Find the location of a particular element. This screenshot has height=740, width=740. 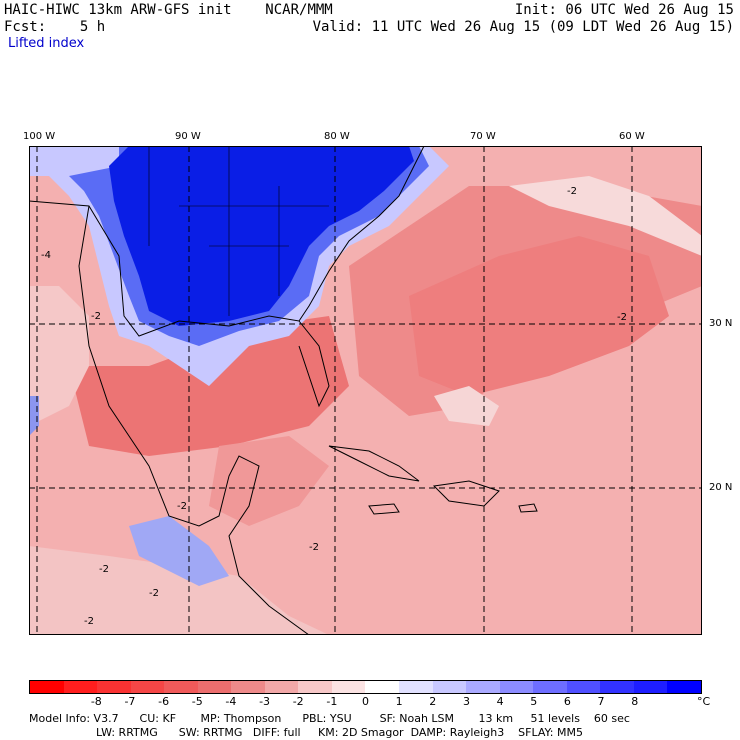

pale-area-hispaniola is located at coordinates (466, 406).